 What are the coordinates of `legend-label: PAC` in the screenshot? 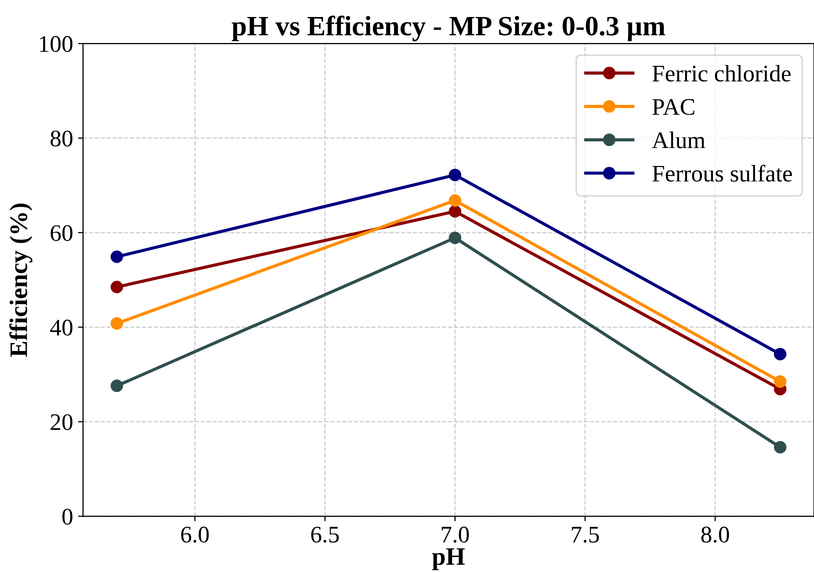 It's located at (673, 107).